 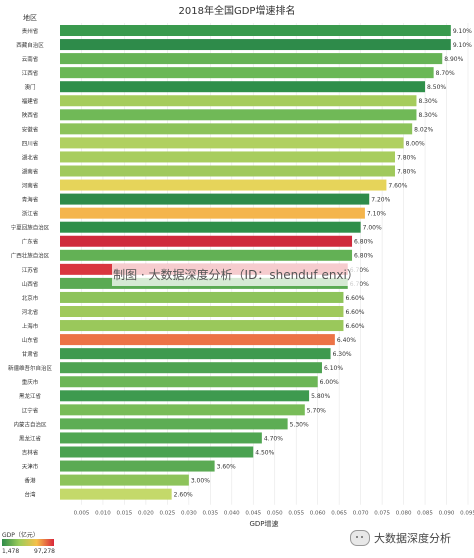 What do you see at coordinates (226, 466) in the screenshot?
I see `bar-value-label: 3.60%` at bounding box center [226, 466].